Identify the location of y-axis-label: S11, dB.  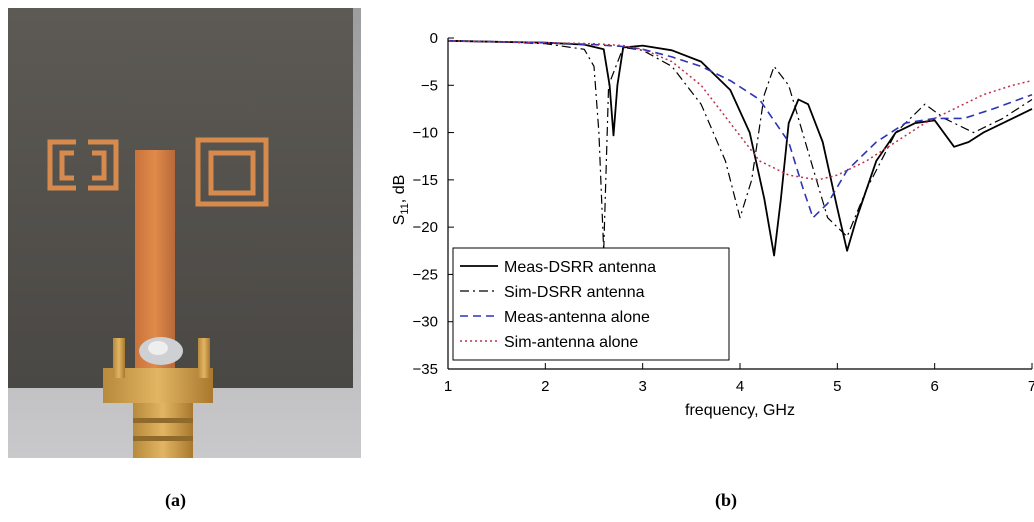
(401, 200).